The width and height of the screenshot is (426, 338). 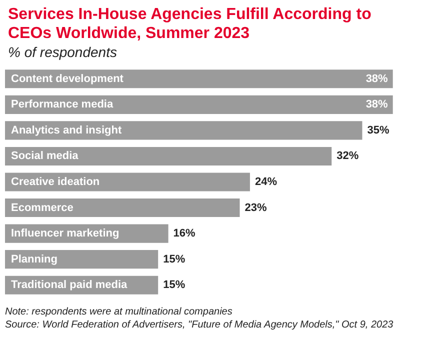 I want to click on source-note: Source: World Federation of Advertisers, "Future of Media Agency Models," Oct 9, 2023, so click(x=199, y=325).